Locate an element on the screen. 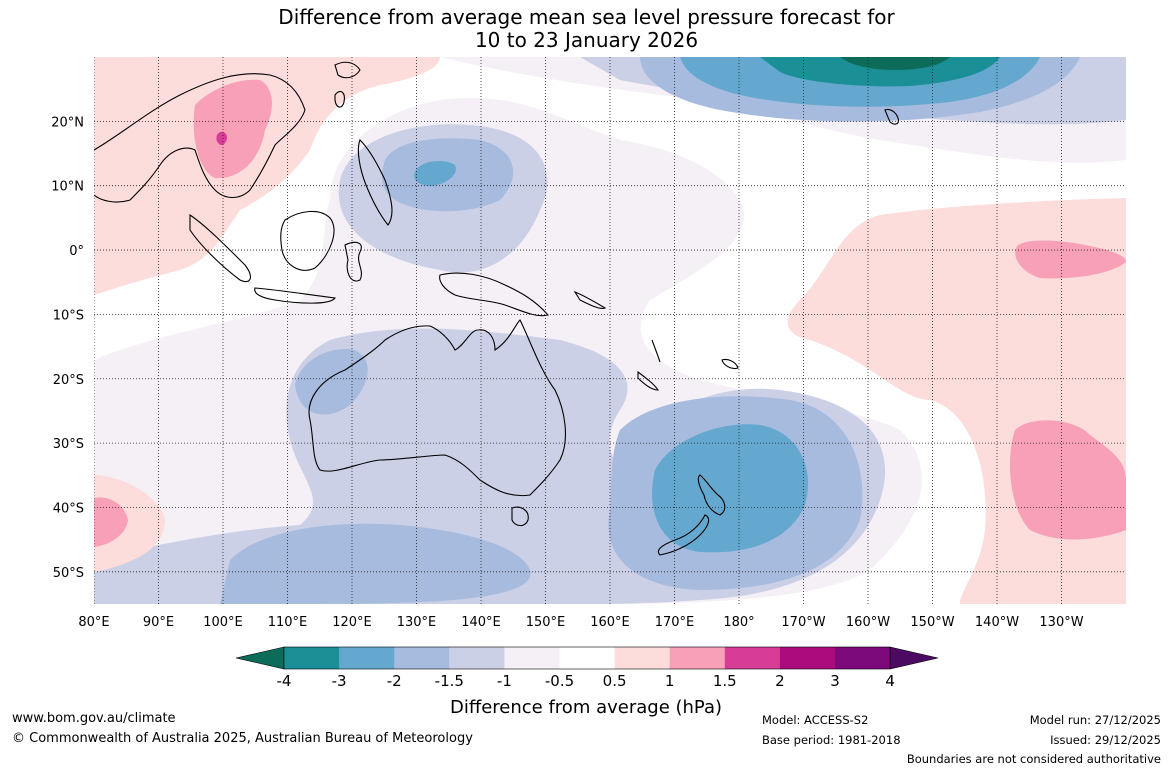 The image size is (1173, 770). anomaly-region-plus0-5-asia is located at coordinates (267, 176).